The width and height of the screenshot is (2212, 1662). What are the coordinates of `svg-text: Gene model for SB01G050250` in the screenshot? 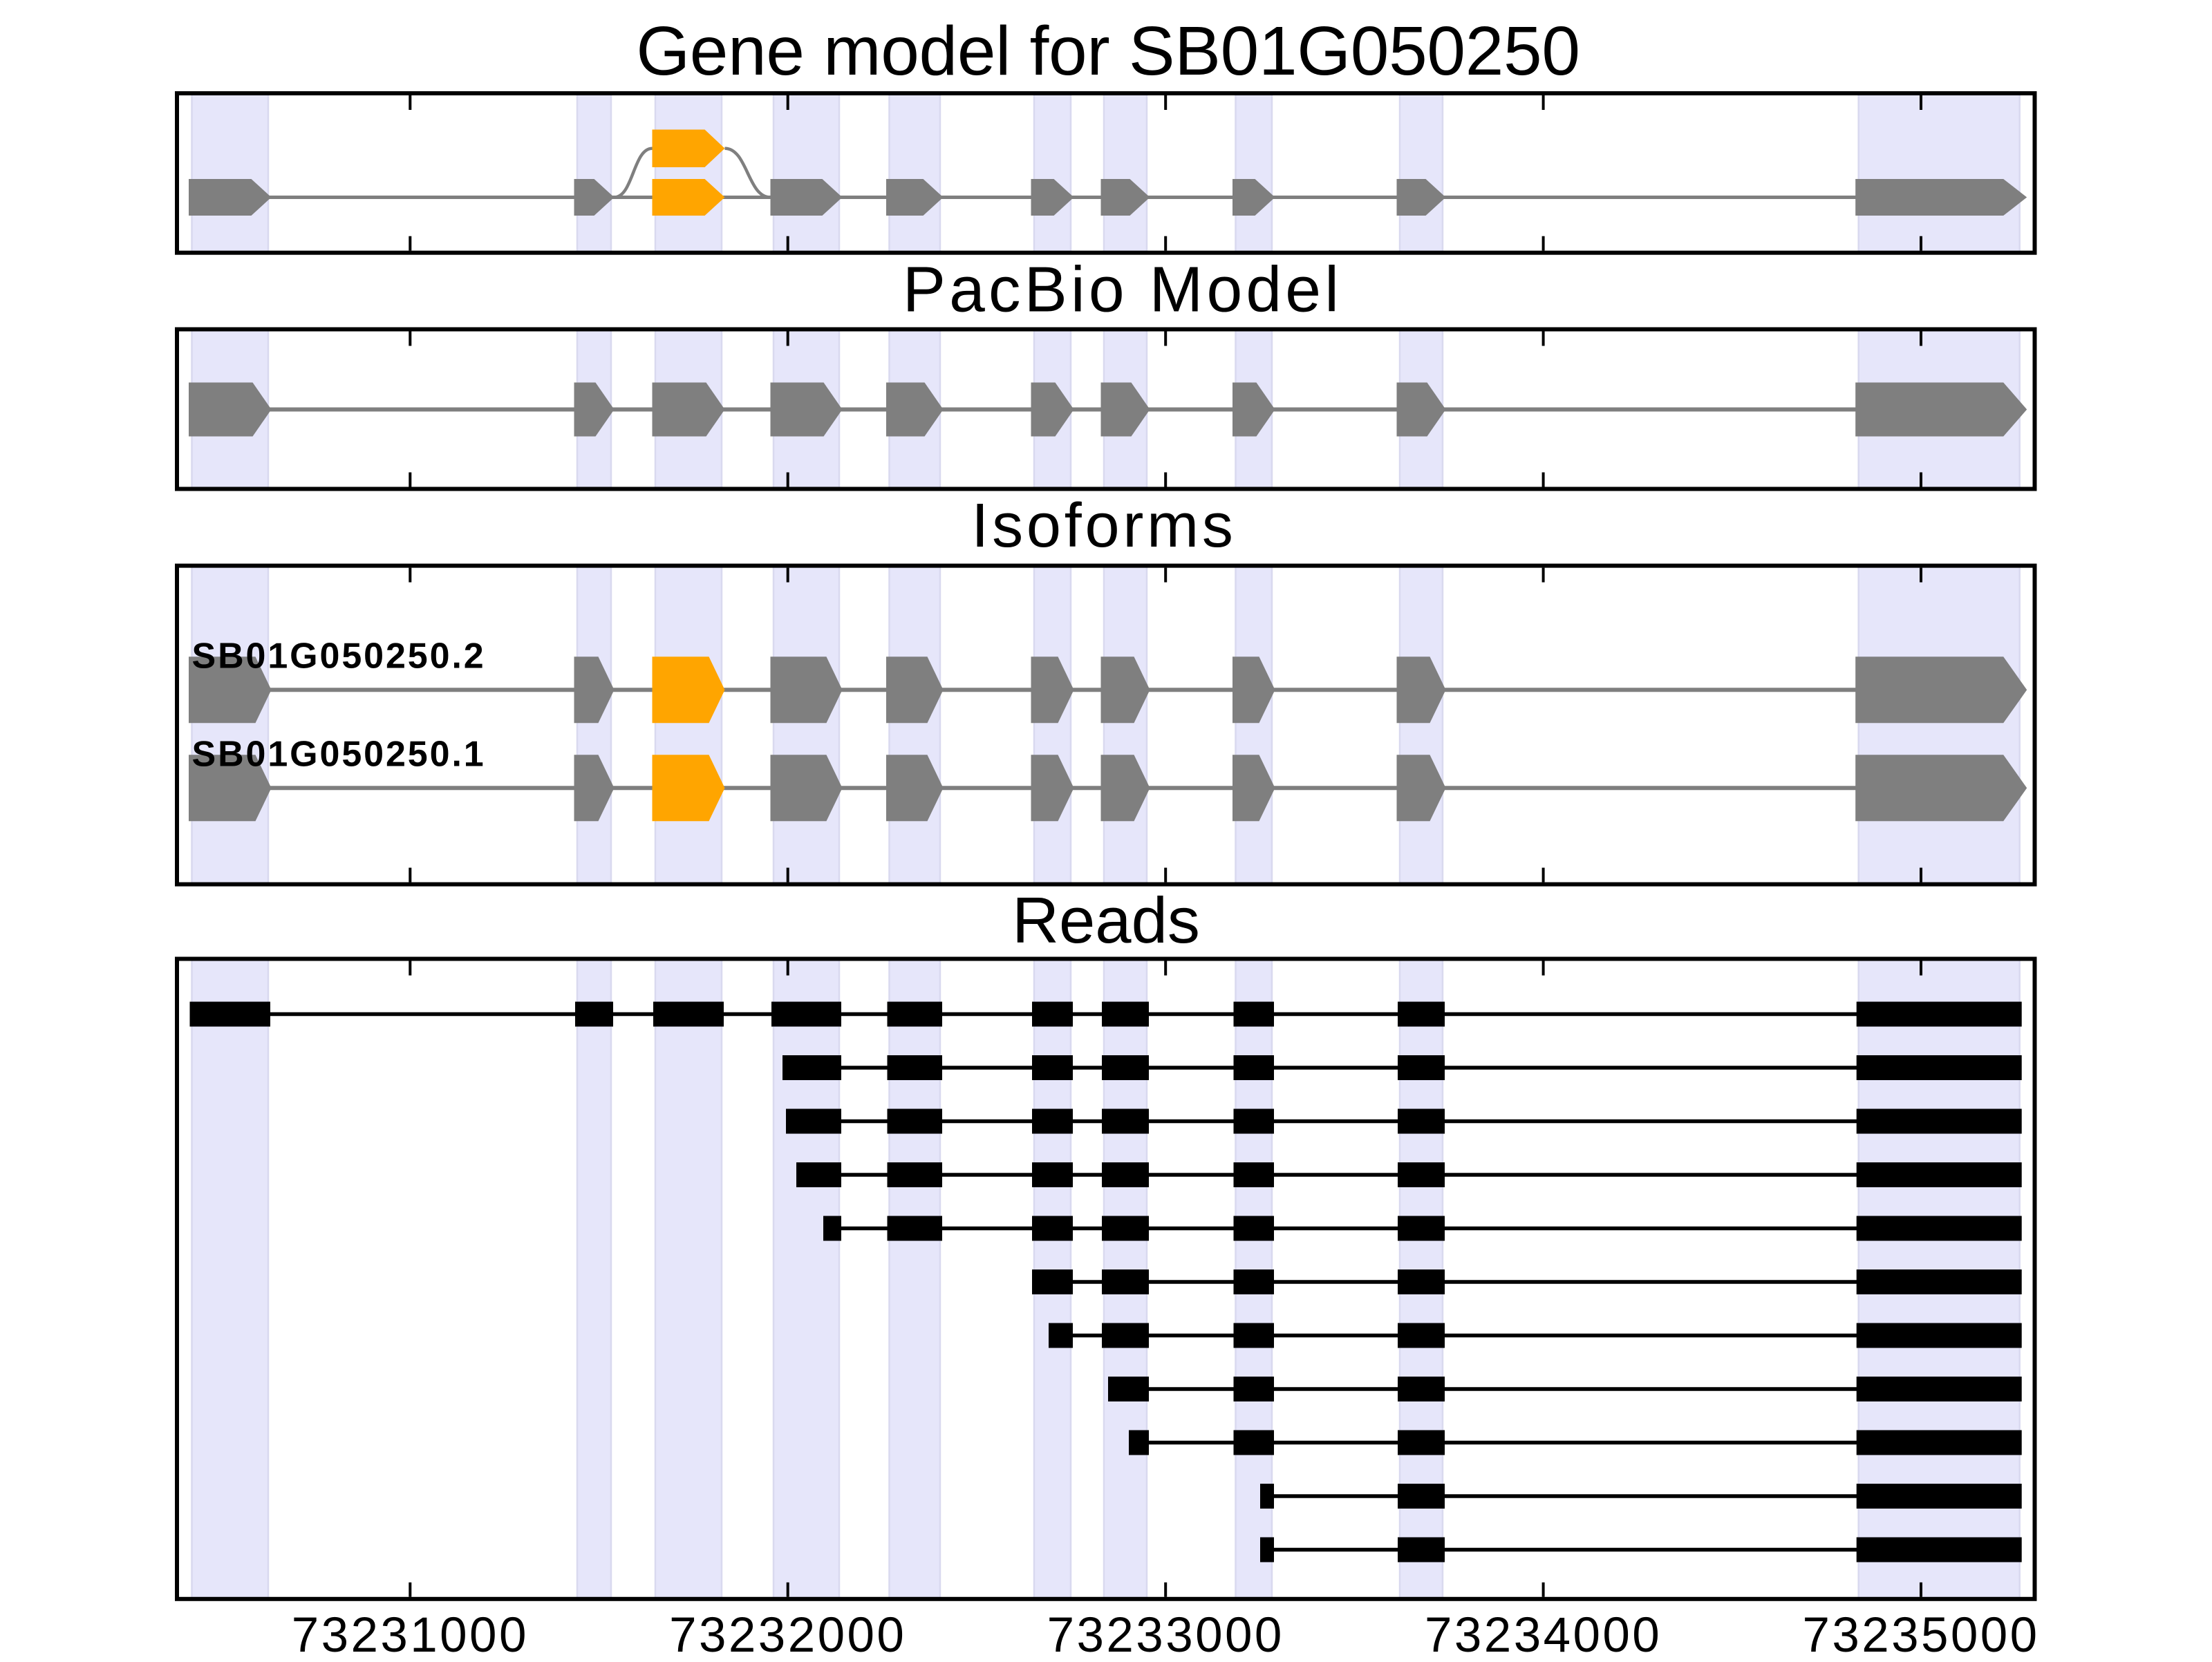 It's located at (1108, 51).